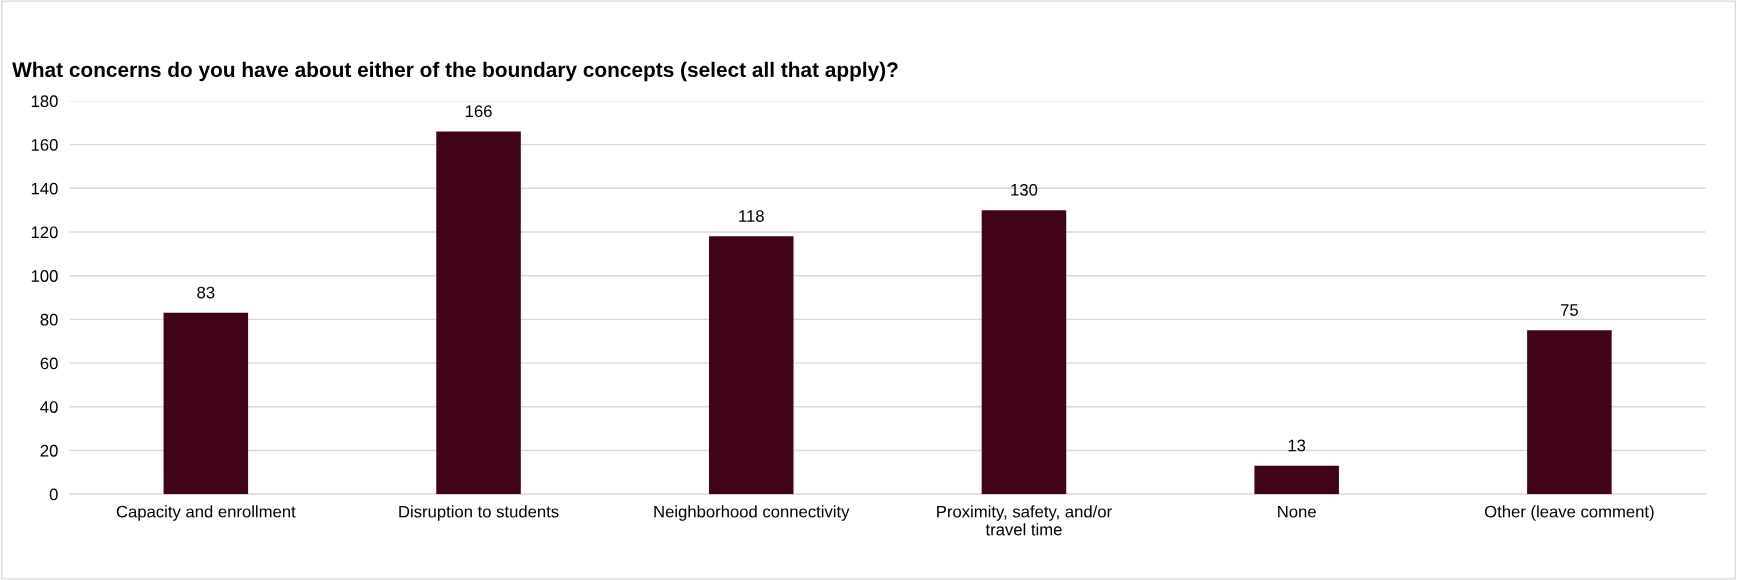 The height and width of the screenshot is (580, 1737). I want to click on data-label: 75, so click(1569, 310).